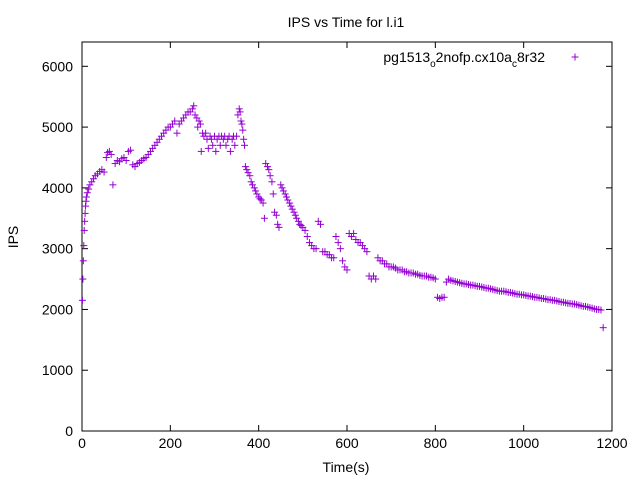  What do you see at coordinates (346, 22) in the screenshot?
I see `chart-title: IPS vs Time for l.i1` at bounding box center [346, 22].